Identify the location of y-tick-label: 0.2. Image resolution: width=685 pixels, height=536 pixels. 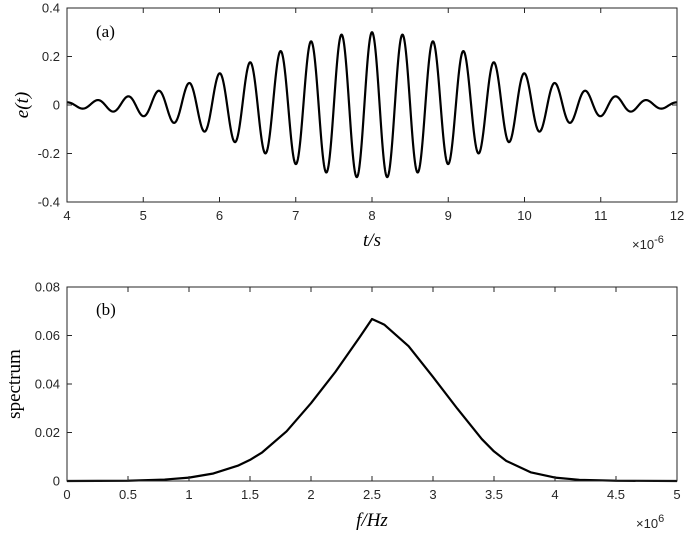
(51, 56).